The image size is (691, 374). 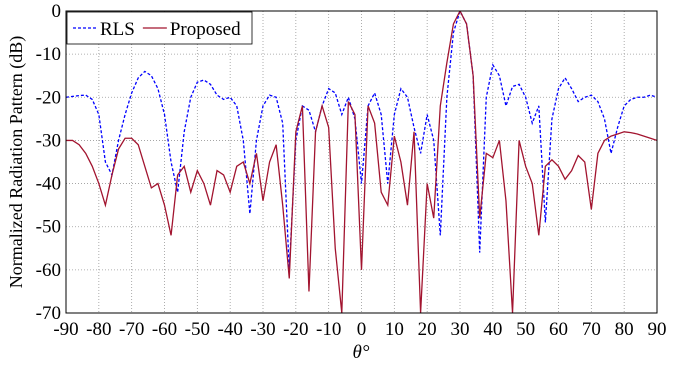 I want to click on x-tick-label: 50, so click(x=525, y=329).